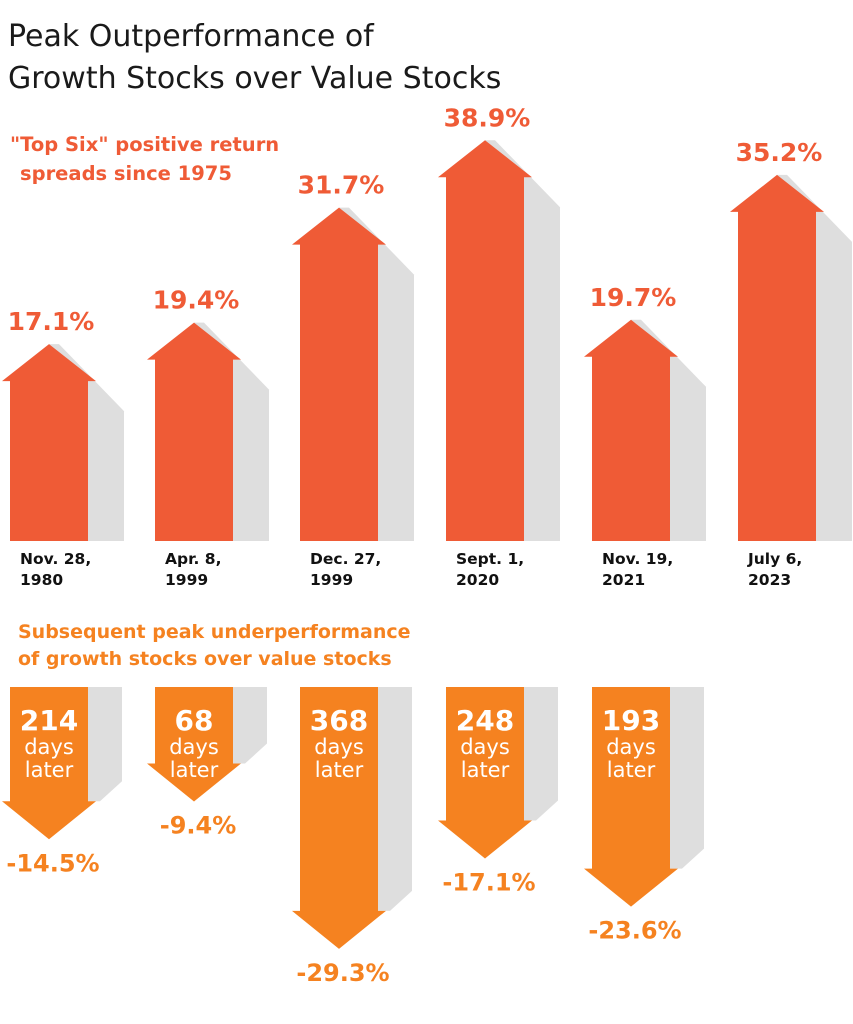  What do you see at coordinates (41, 580) in the screenshot?
I see `date-label-line-2: 1980` at bounding box center [41, 580].